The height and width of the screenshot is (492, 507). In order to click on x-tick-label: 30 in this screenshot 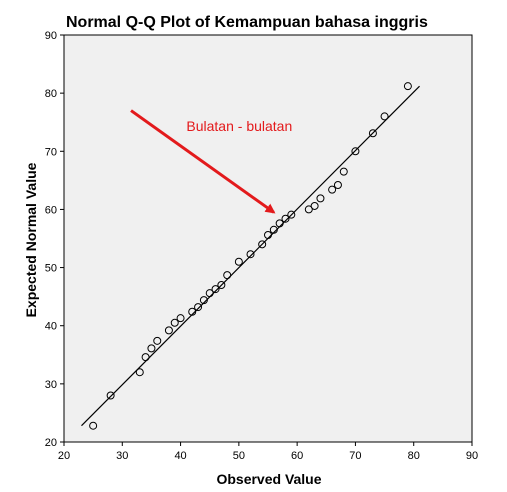, I will do `click(122, 456)`.